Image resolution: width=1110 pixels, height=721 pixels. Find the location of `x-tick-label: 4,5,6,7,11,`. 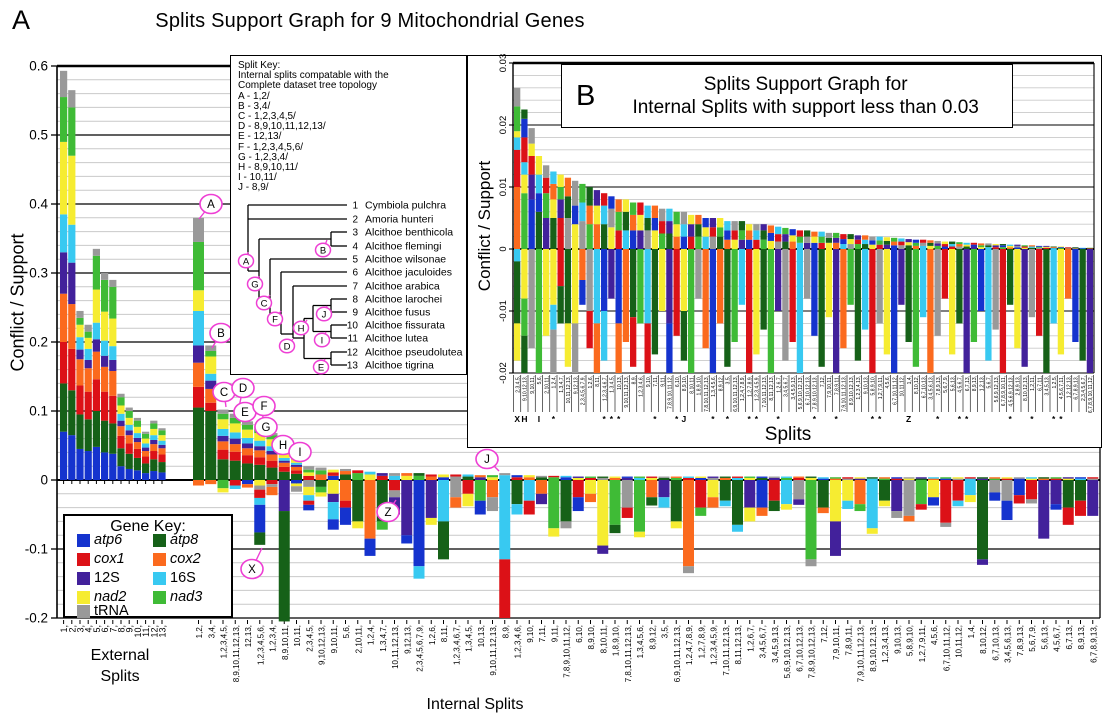

x-tick-label: 4,5,6,7,11, is located at coordinates (1062, 387).